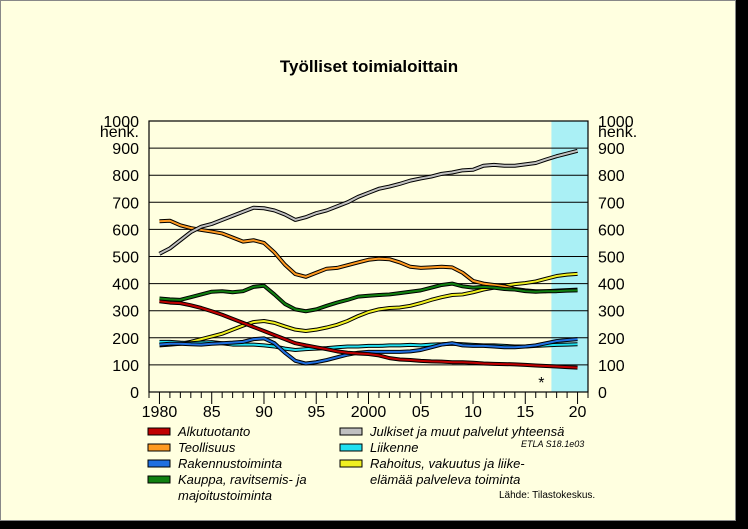  I want to click on y-tick-label-left: 700, so click(125, 203).